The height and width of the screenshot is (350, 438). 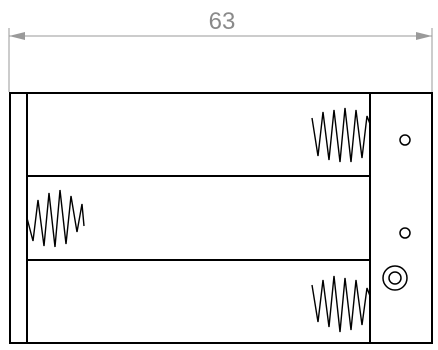 I want to click on terminal-block, so click(x=396, y=212).